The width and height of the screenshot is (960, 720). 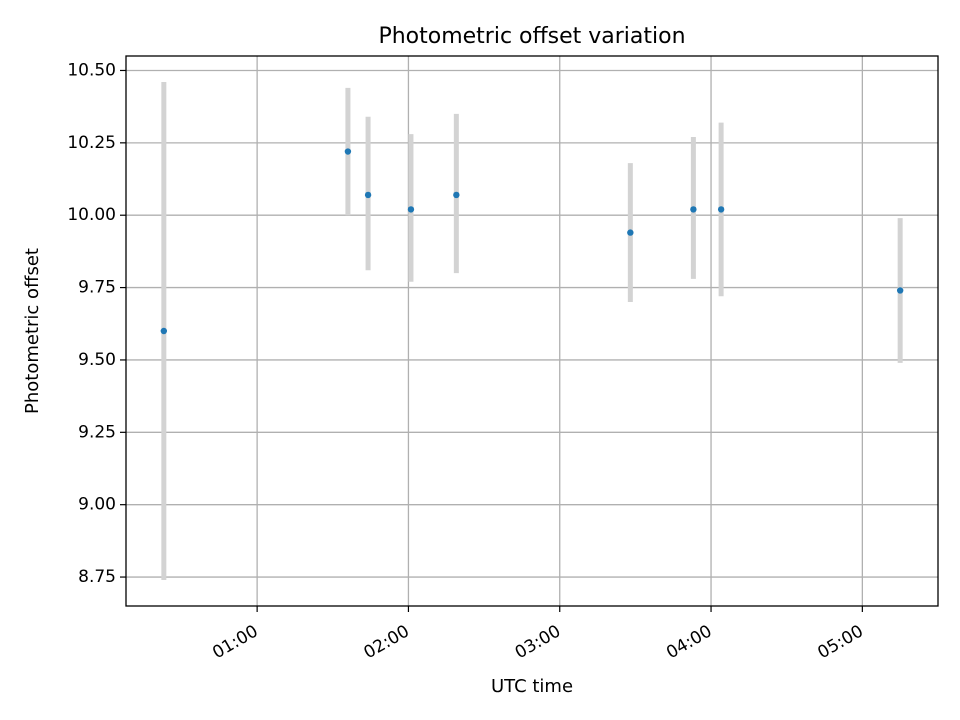 I want to click on y-tick-label: 9.50, so click(x=97, y=360).